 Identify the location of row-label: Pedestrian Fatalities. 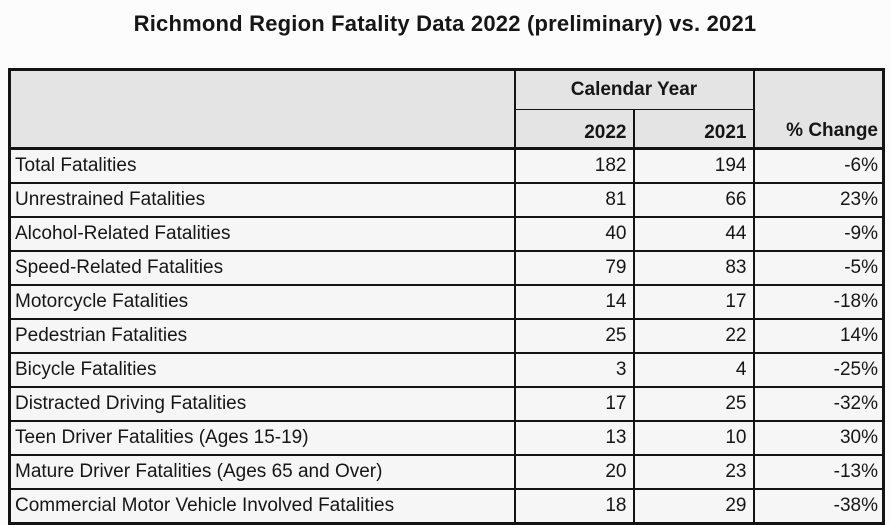
(262, 336).